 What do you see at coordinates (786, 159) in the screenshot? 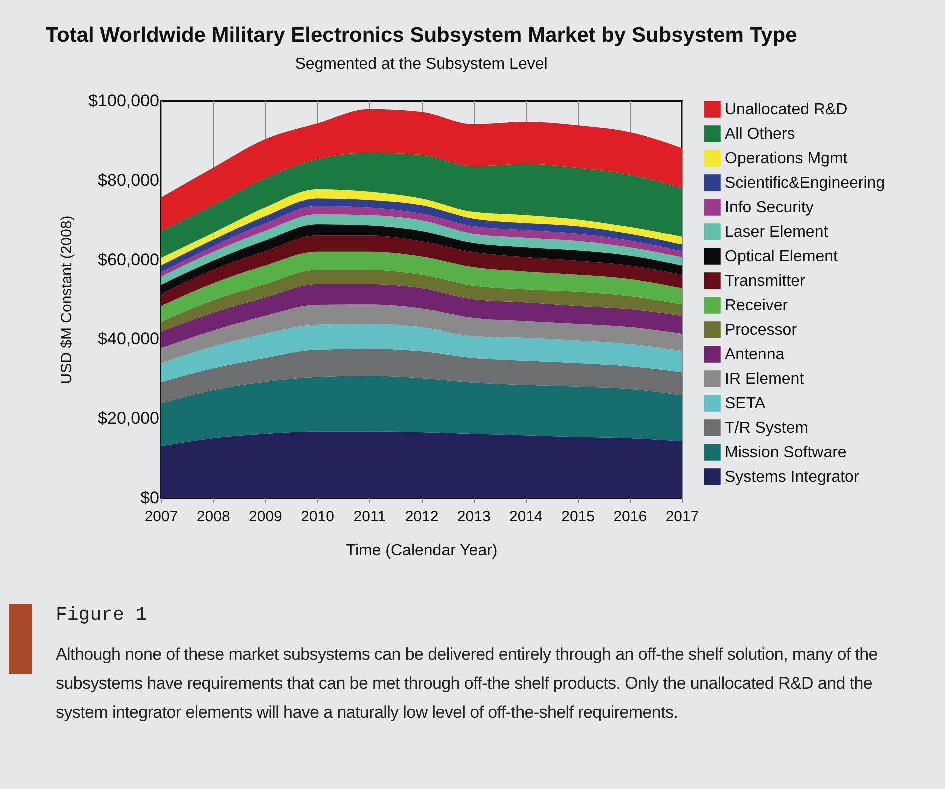
I see `legend-label: Operations Mgmt` at bounding box center [786, 159].